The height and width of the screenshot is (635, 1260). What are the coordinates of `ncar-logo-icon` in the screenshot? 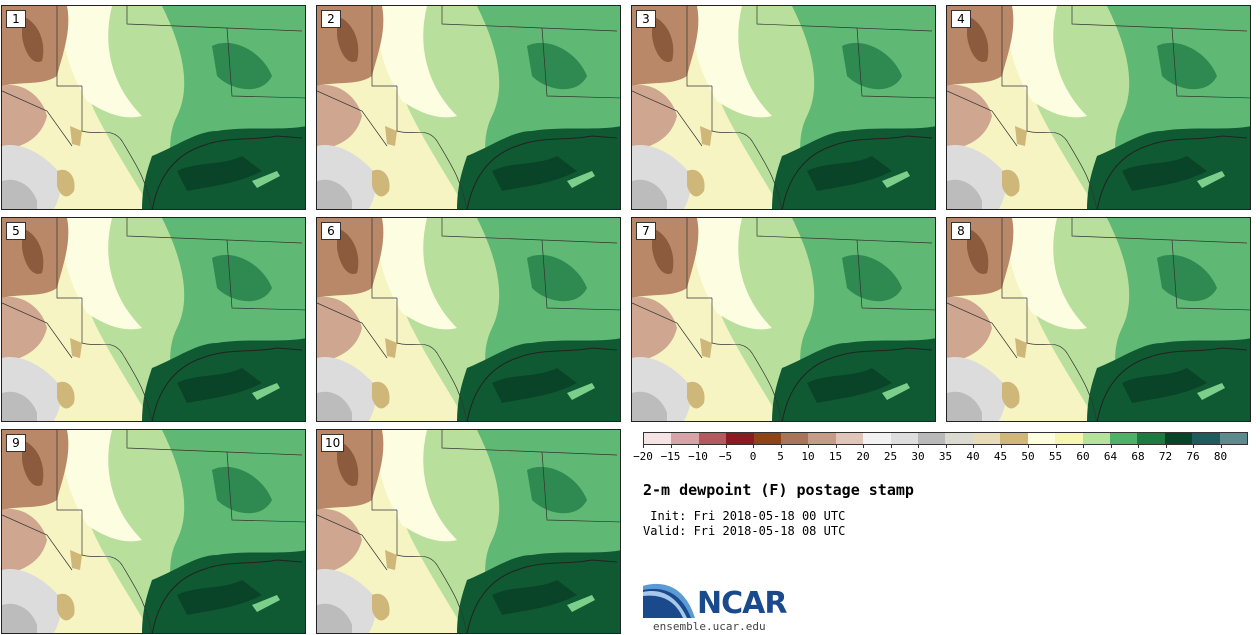 It's located at (669, 600).